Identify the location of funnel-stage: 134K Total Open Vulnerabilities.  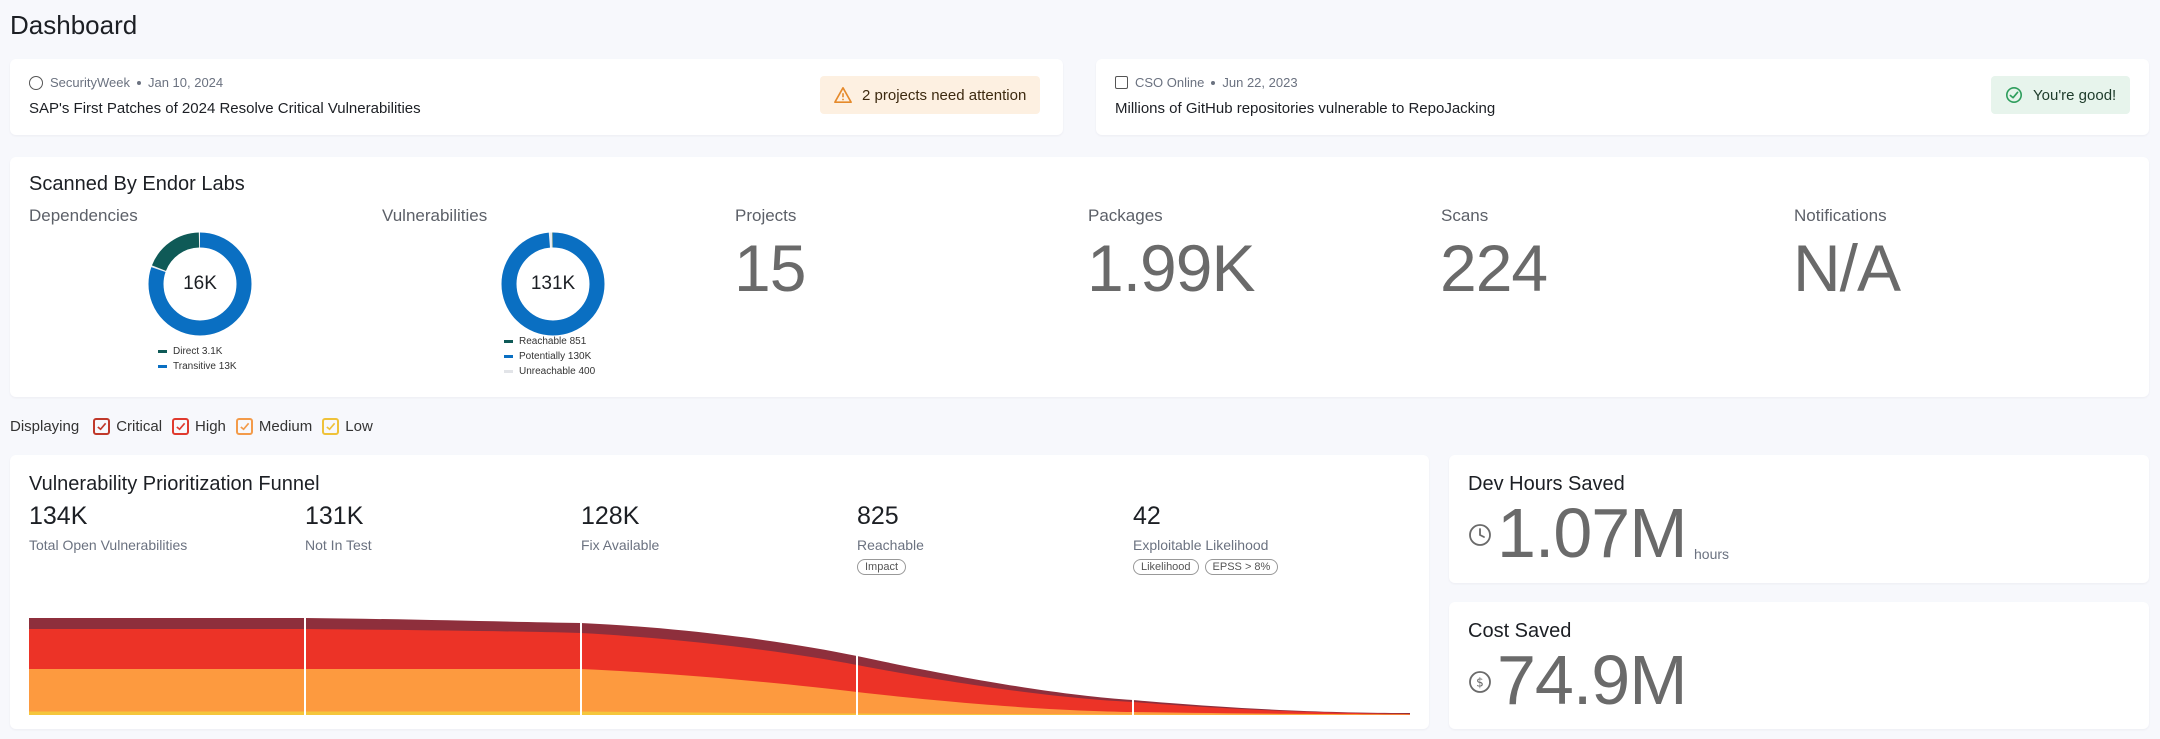
(108, 527).